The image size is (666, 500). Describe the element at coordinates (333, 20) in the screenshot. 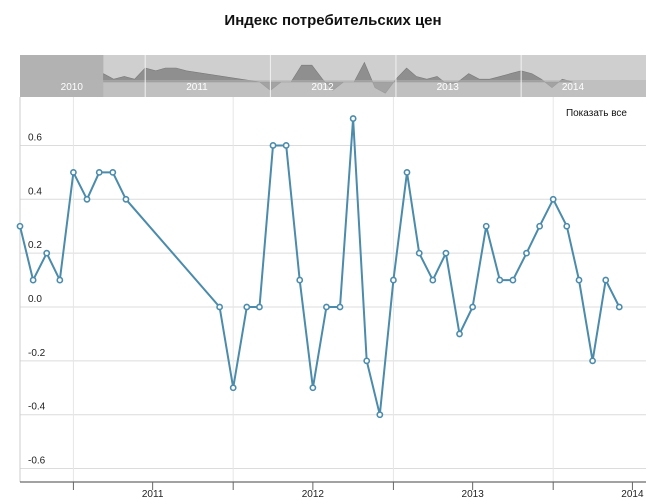

I see `chart-title: Индекс потребительских цен` at that location.